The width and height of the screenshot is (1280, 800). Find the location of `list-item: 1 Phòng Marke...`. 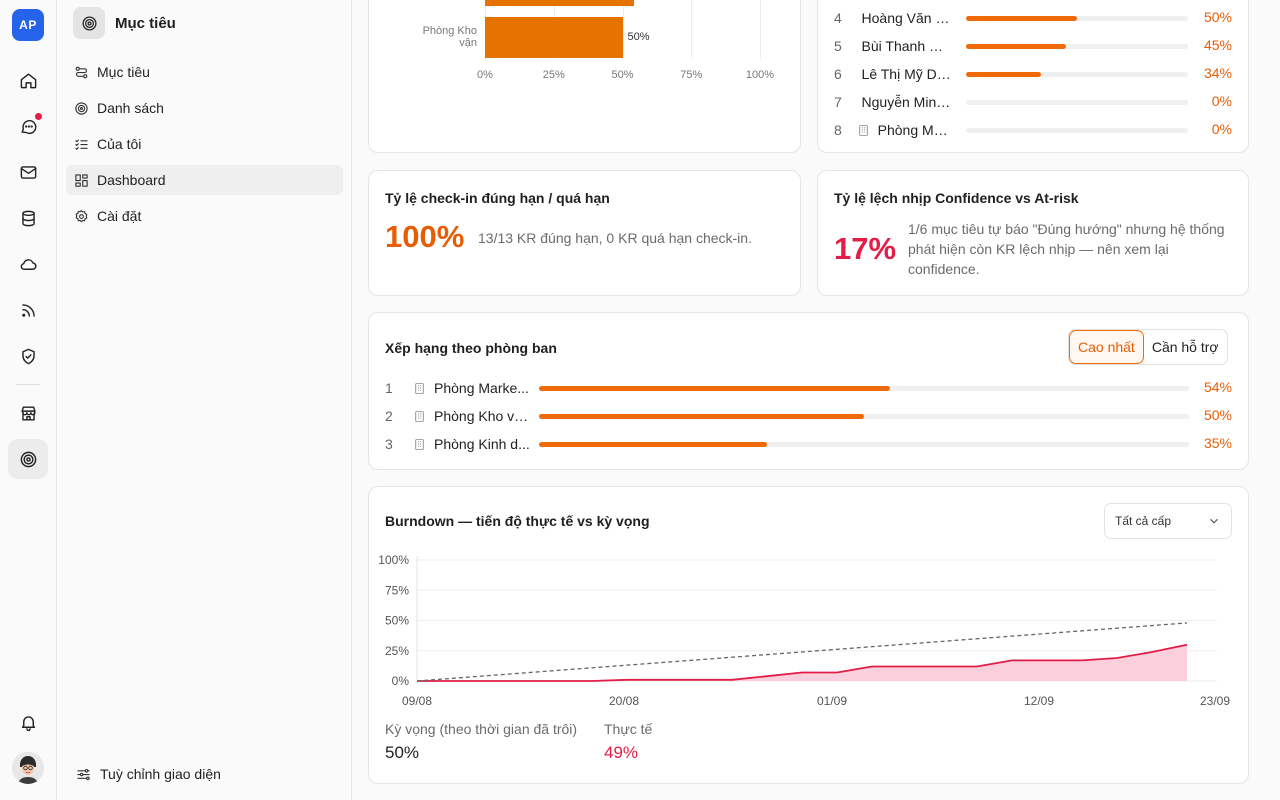

list-item: 1 Phòng Marke... is located at coordinates (460, 388).